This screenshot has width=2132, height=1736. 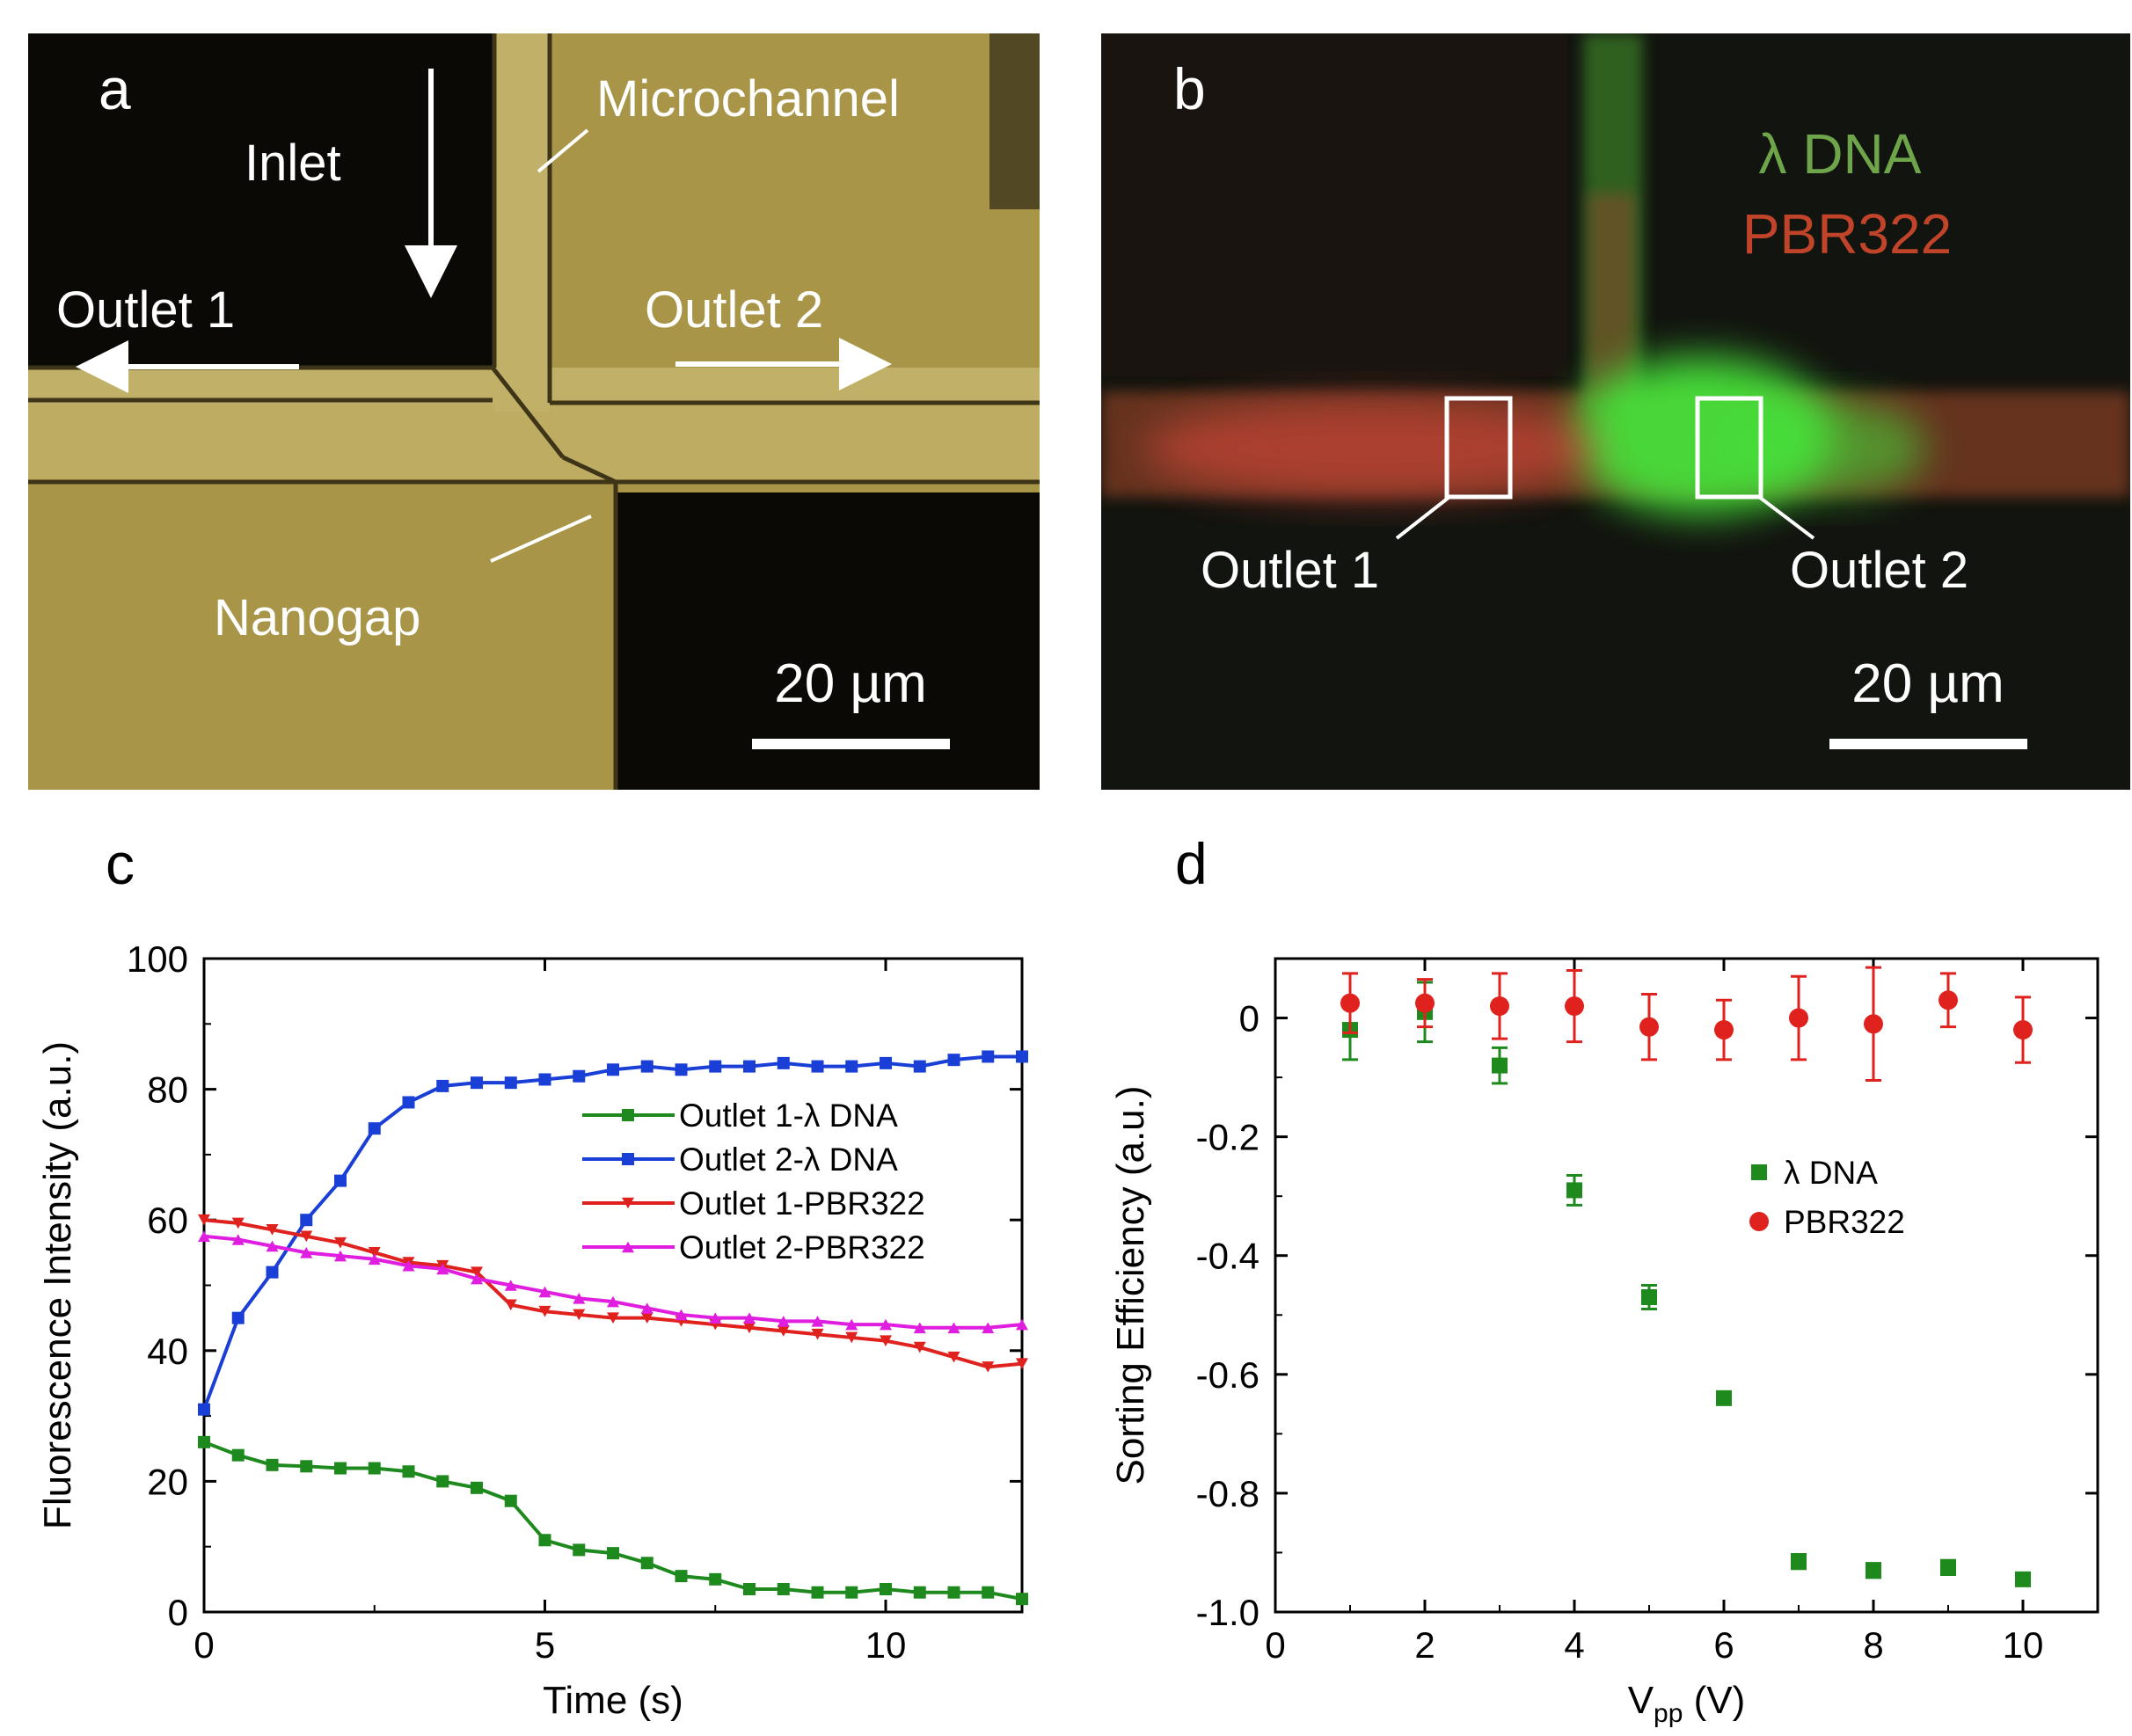 I want to click on panel-b-channel-vertical-red, so click(x=1611, y=299).